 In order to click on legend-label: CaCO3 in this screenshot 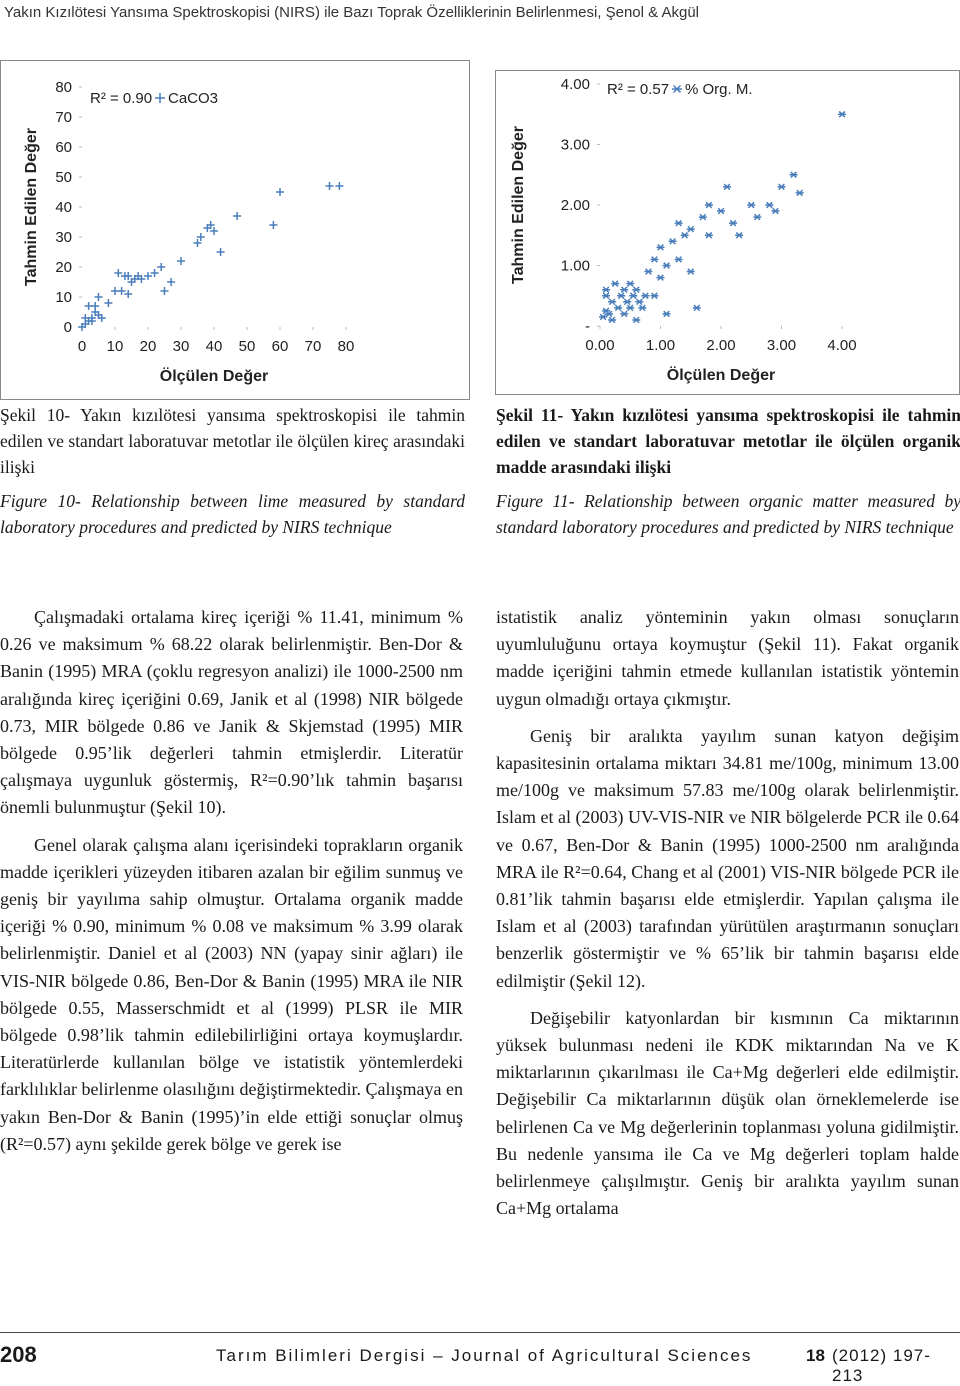, I will do `click(193, 98)`.